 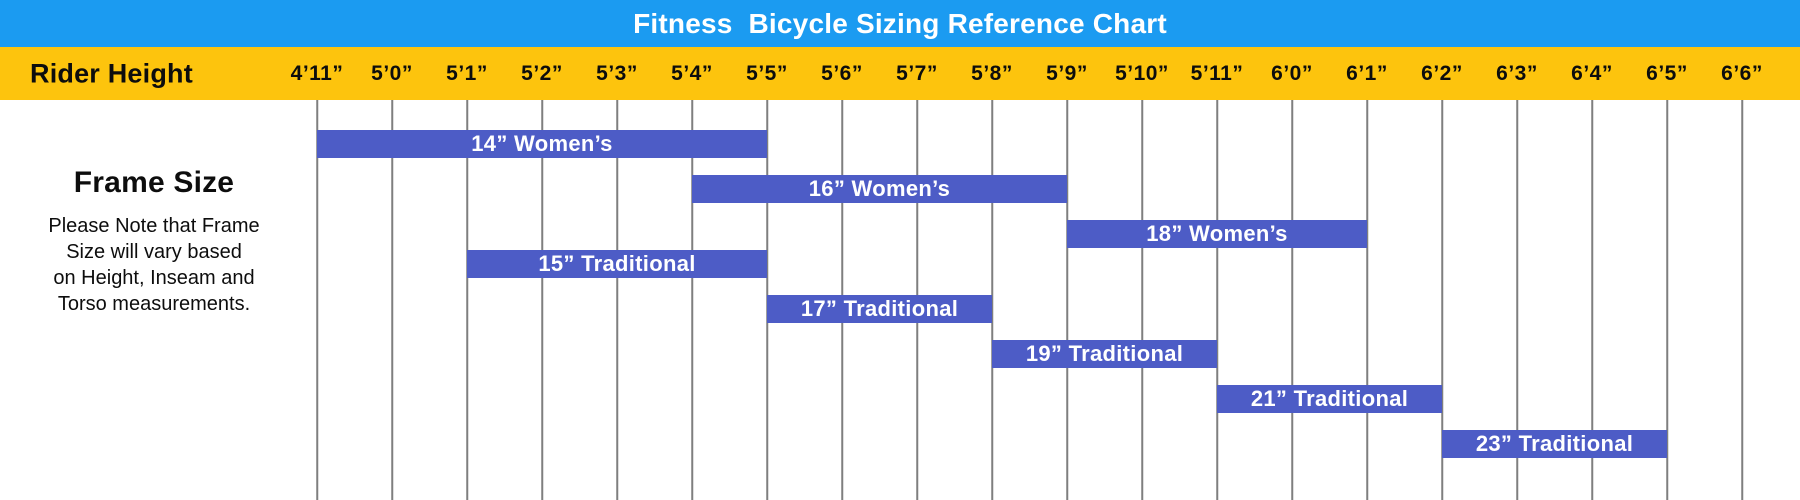 I want to click on axis-tick-label: 5’8”, so click(x=992, y=73).